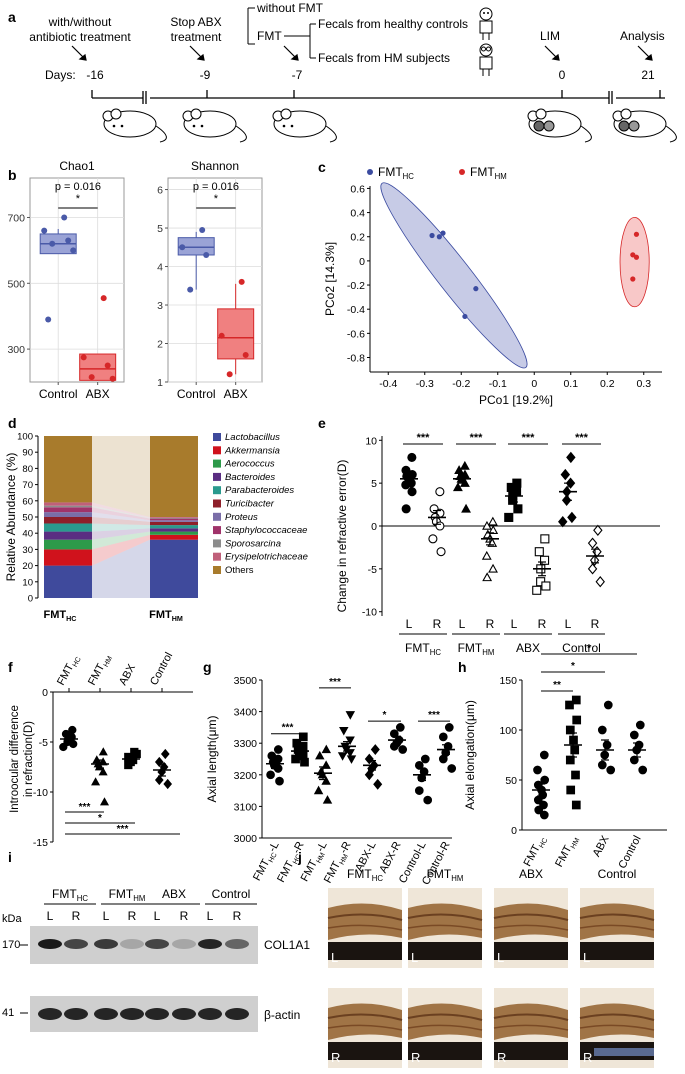 This screenshot has width=685, height=1074. Describe the element at coordinates (529, 438) in the screenshot. I see `significance-star: ***` at that location.